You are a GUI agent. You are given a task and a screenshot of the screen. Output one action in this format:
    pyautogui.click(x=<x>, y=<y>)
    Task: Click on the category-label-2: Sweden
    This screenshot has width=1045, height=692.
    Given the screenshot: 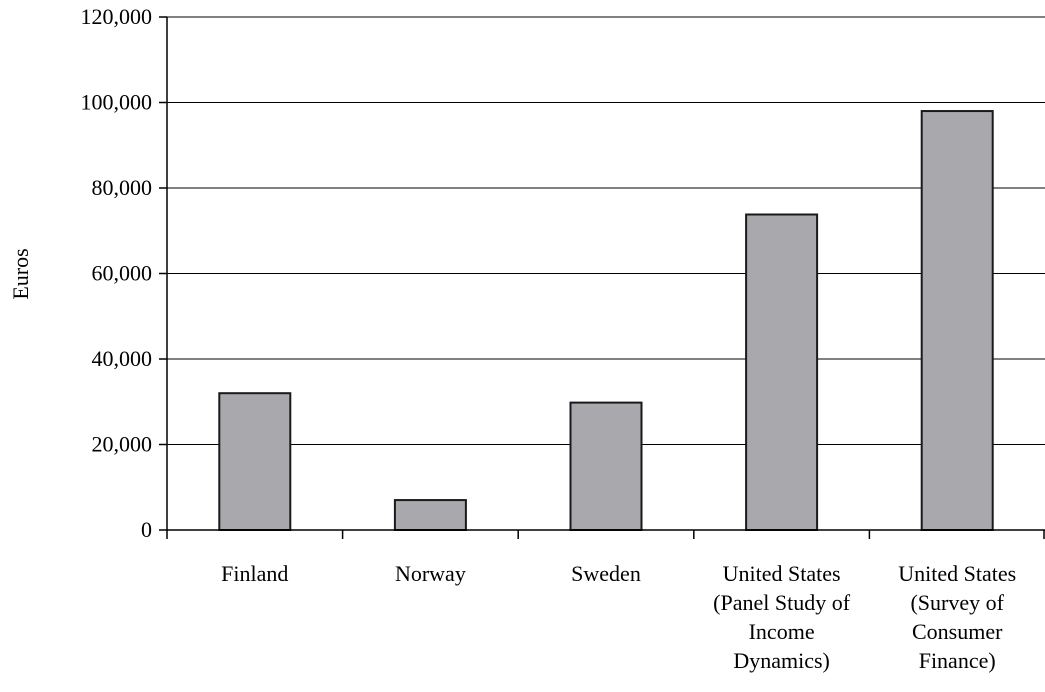 What is the action you would take?
    pyautogui.click(x=606, y=573)
    